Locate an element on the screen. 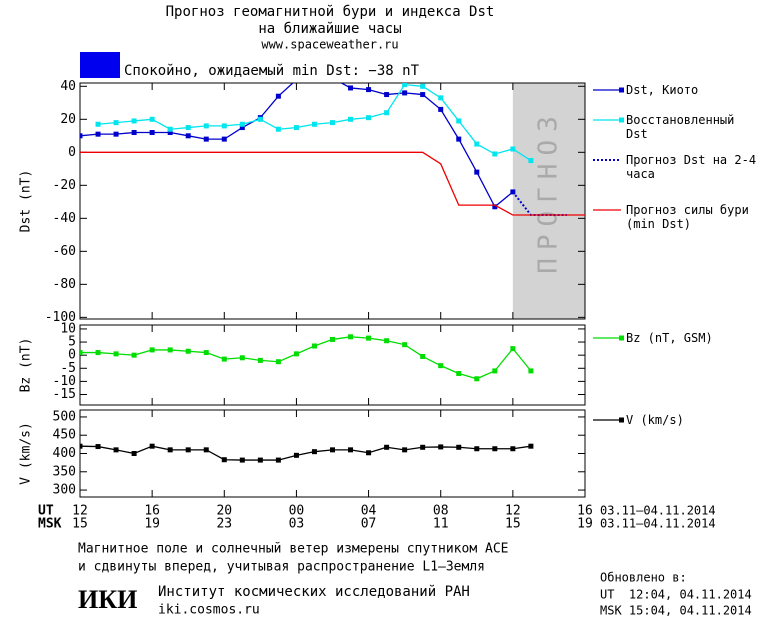 The width and height of the screenshot is (760, 620). y-tick-label: 10 is located at coordinates (68, 328).